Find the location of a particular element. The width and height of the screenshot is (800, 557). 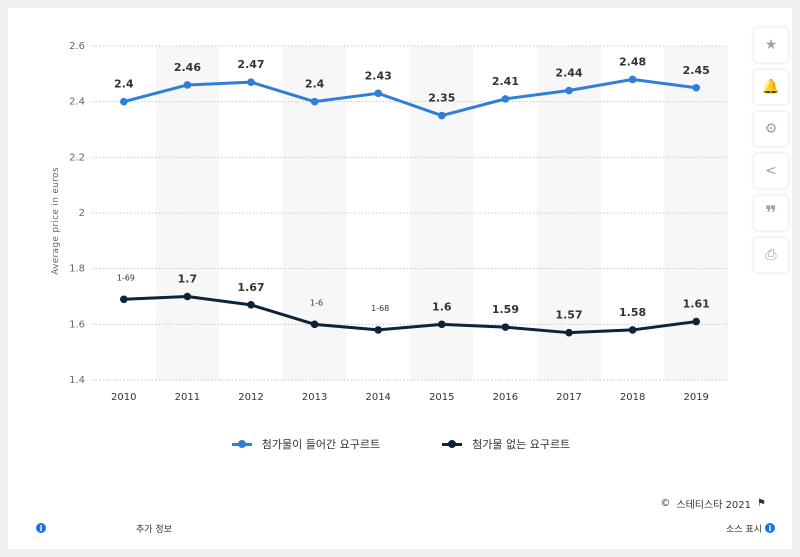

x-tick-label: 2011 is located at coordinates (187, 397).